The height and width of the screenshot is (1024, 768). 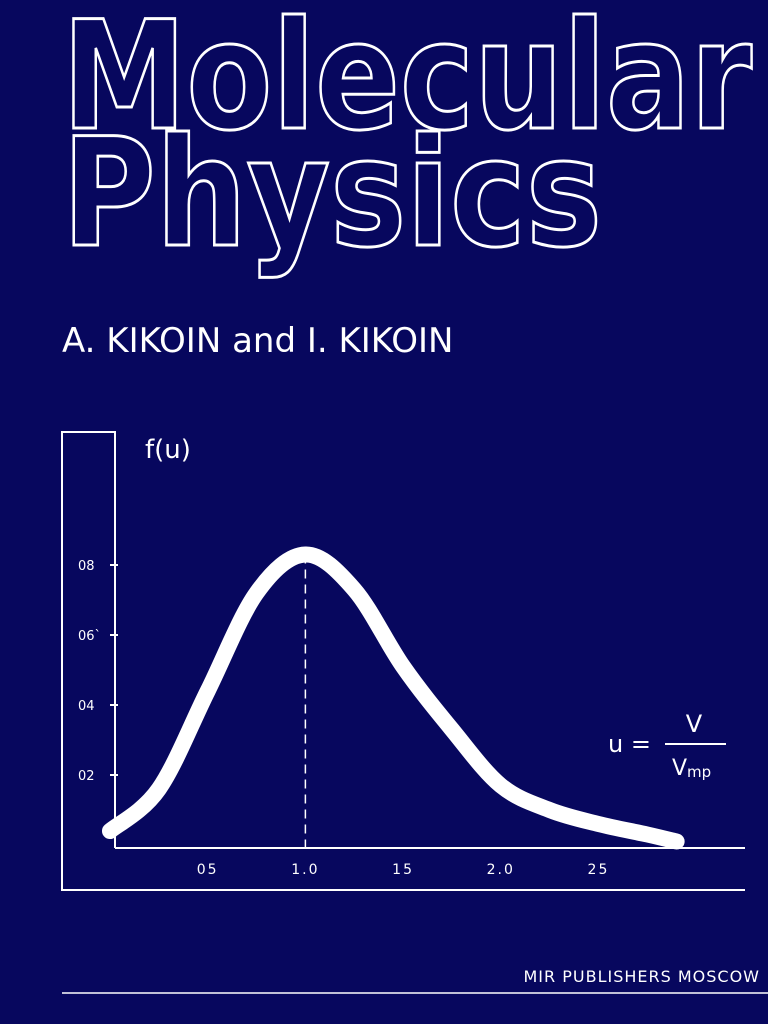 I want to click on x-tick-label: 2.0, so click(x=501, y=870).